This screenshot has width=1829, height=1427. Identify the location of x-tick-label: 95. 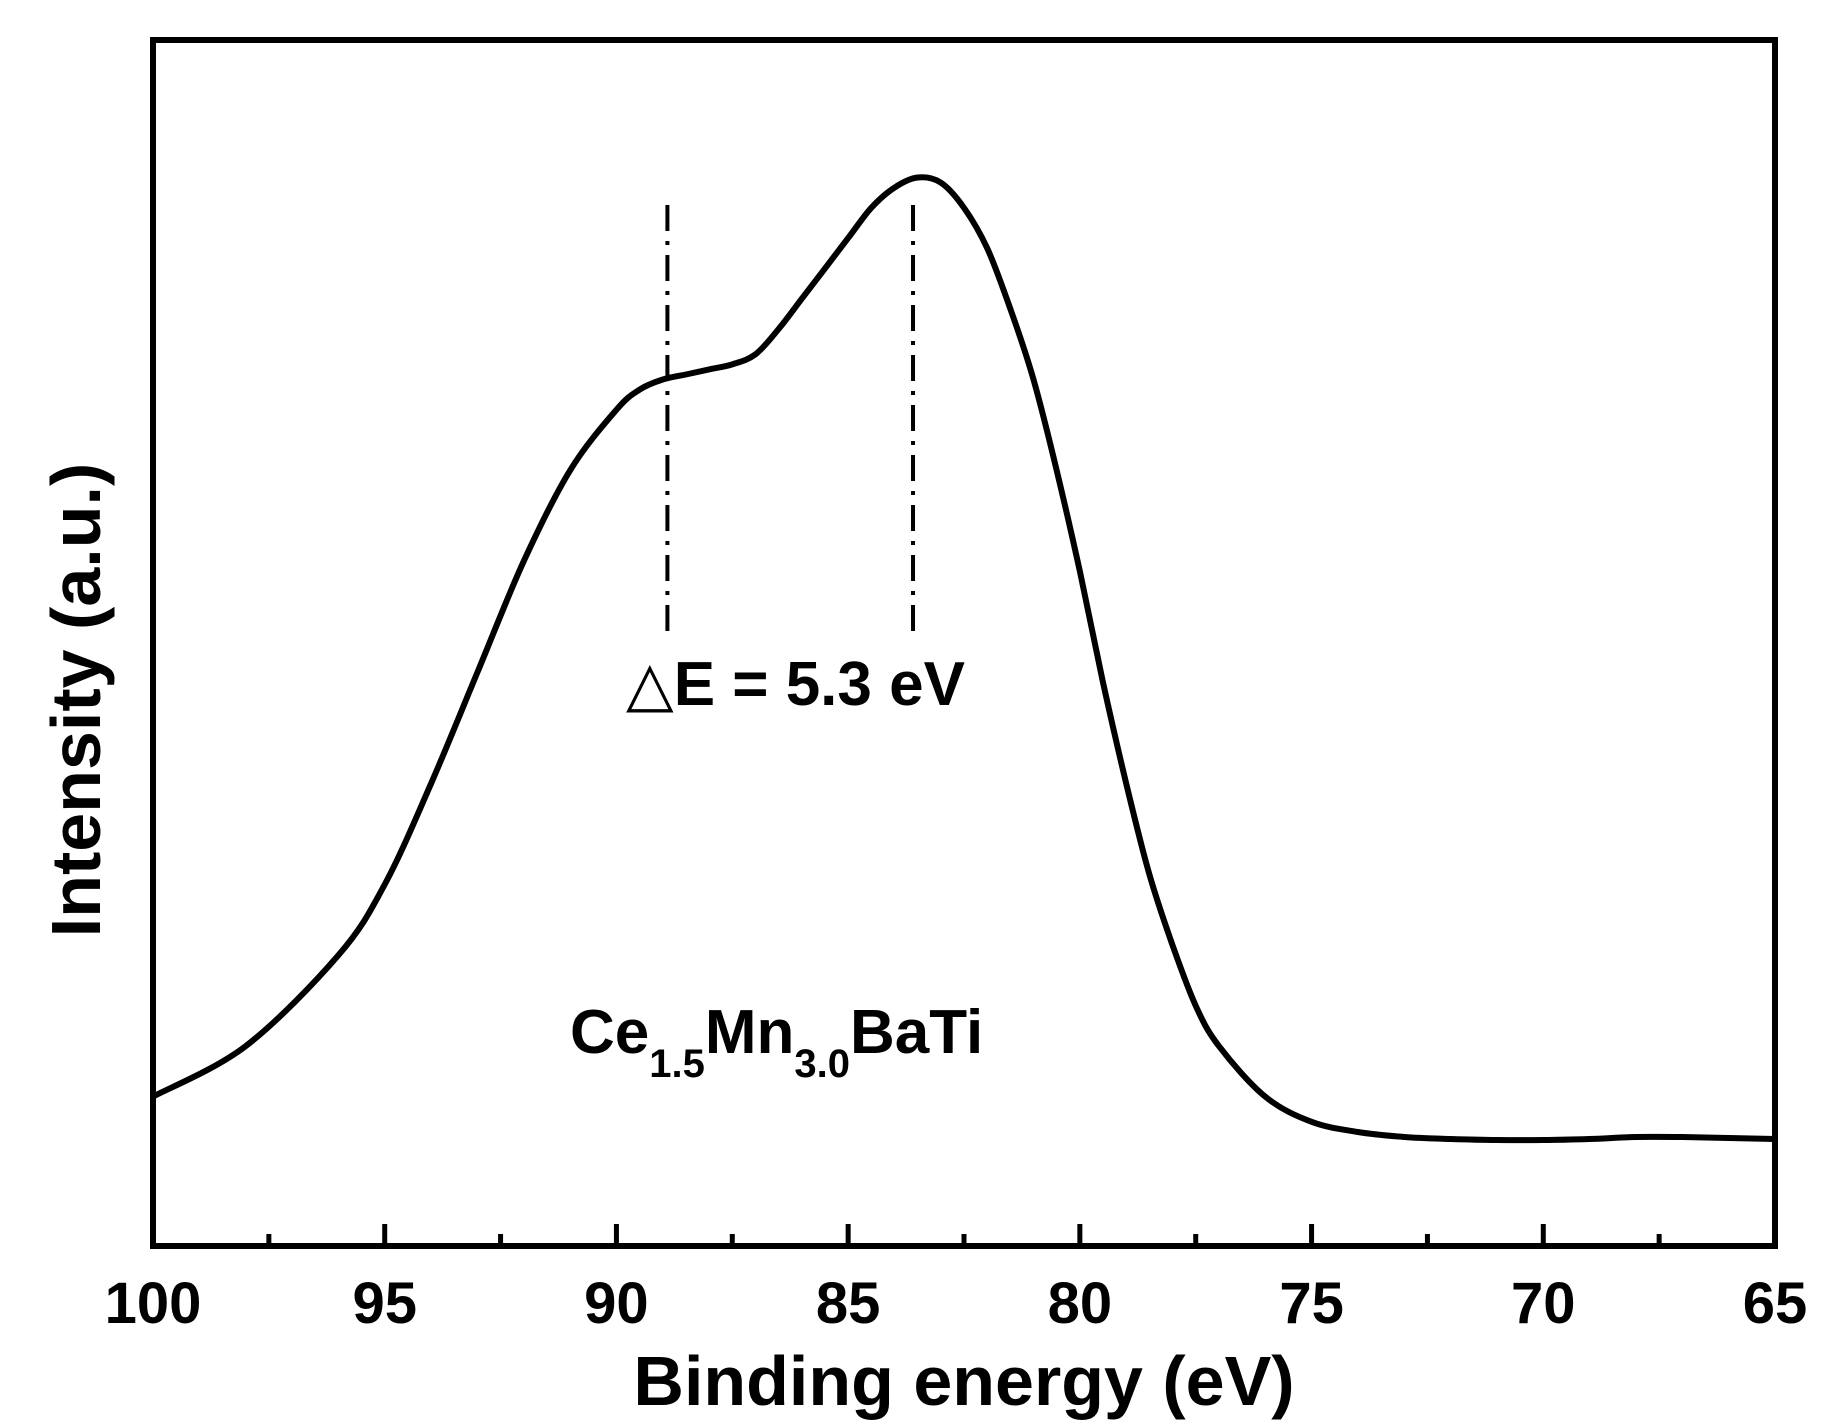
(384, 1303).